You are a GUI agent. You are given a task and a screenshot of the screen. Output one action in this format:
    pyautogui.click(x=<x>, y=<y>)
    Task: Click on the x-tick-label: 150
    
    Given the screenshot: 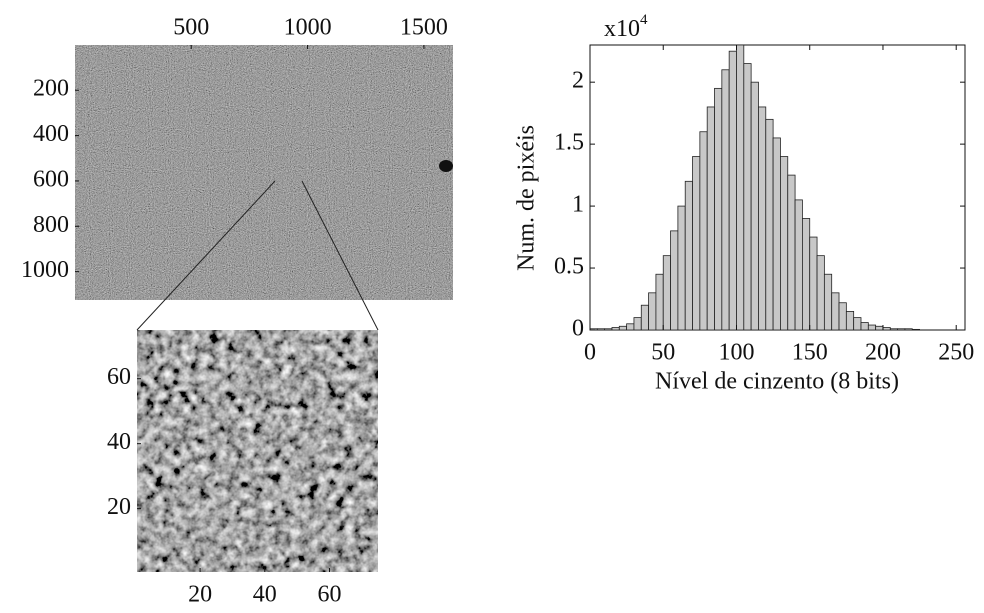 What is the action you would take?
    pyautogui.click(x=810, y=353)
    